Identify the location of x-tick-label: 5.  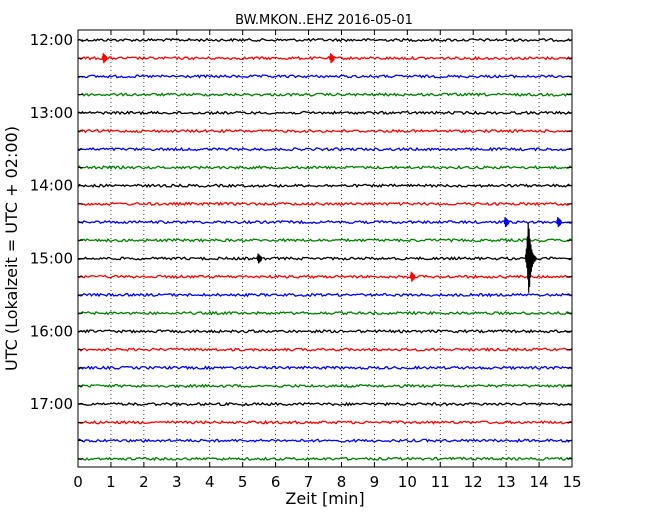
(243, 482).